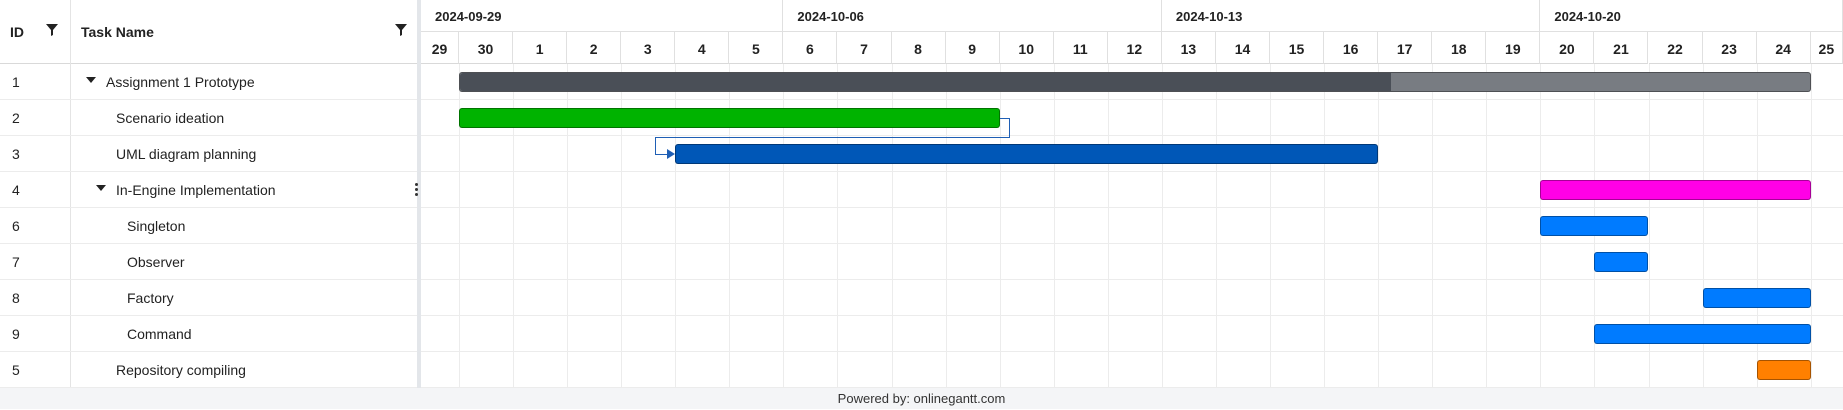 Image resolution: width=1843 pixels, height=410 pixels. I want to click on grid-resize-handle-icon, so click(417, 190).